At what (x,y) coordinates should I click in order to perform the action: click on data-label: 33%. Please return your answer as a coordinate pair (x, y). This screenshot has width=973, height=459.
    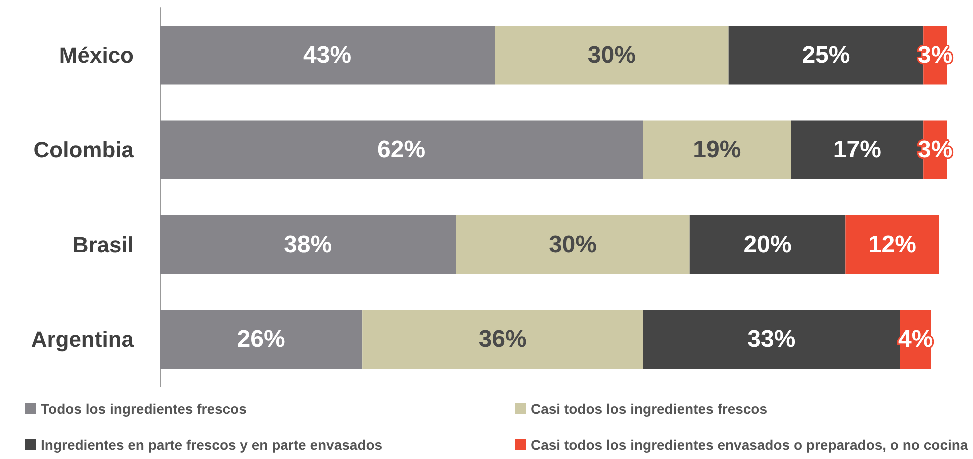
    Looking at the image, I should click on (772, 340).